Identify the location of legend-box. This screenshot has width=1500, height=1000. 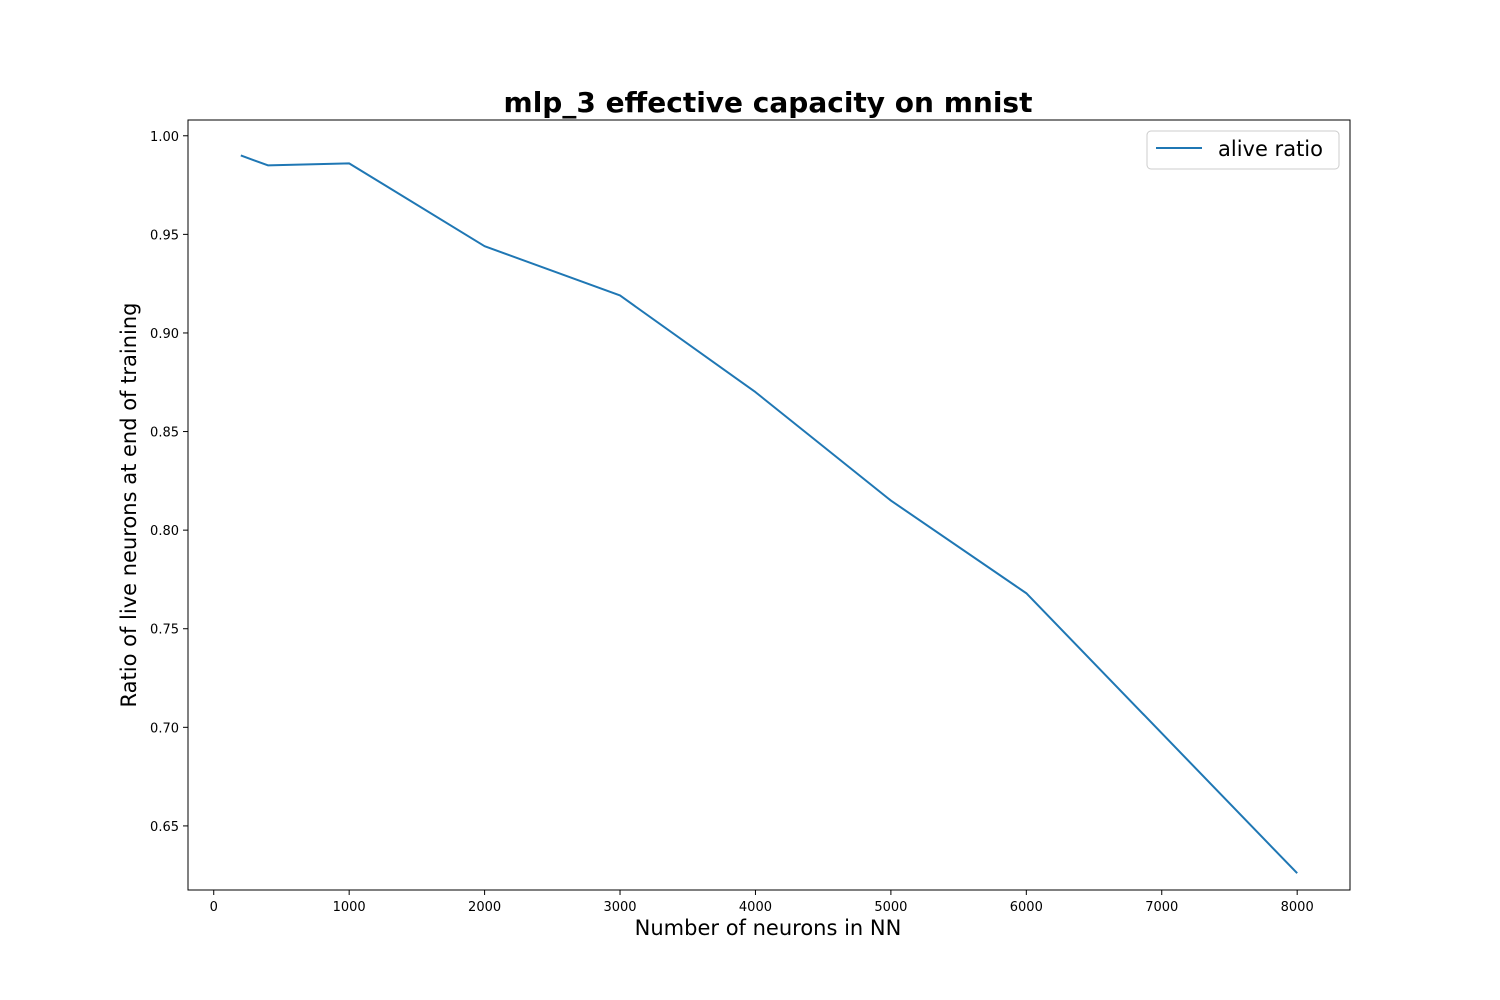
(1243, 150).